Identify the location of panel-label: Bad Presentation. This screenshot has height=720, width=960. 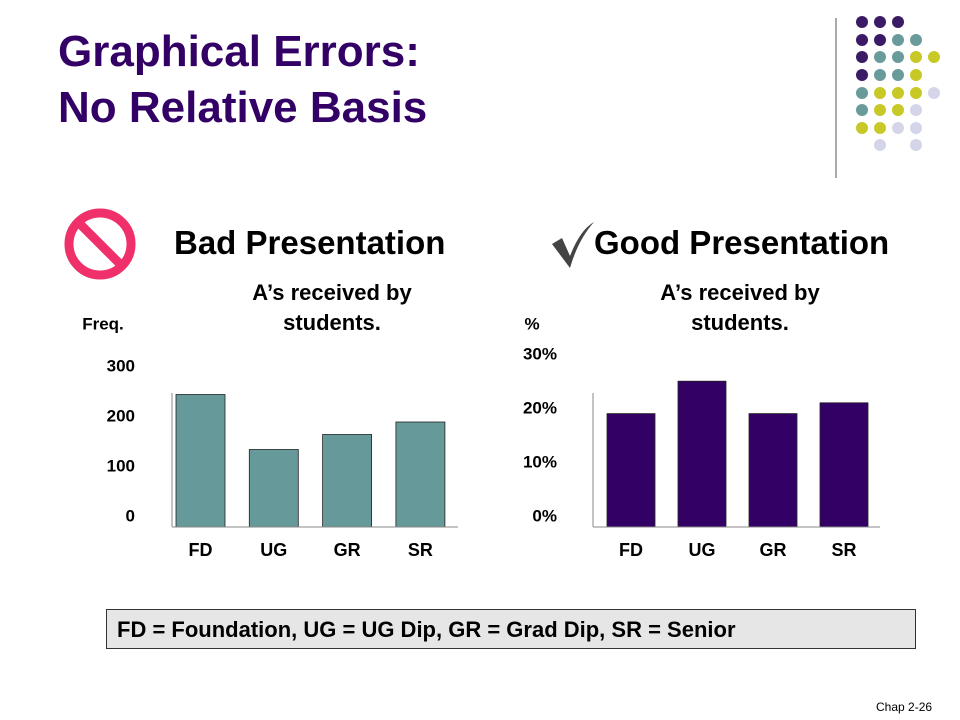
(310, 242).